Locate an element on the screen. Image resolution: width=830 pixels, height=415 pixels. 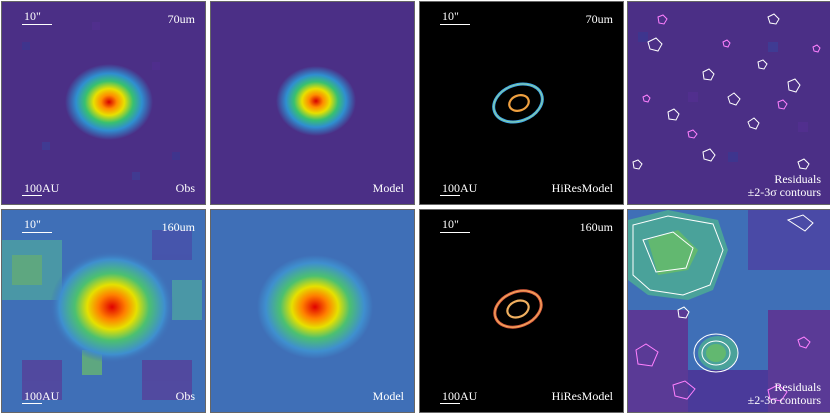
hires-image-70um is located at coordinates (521, 103).